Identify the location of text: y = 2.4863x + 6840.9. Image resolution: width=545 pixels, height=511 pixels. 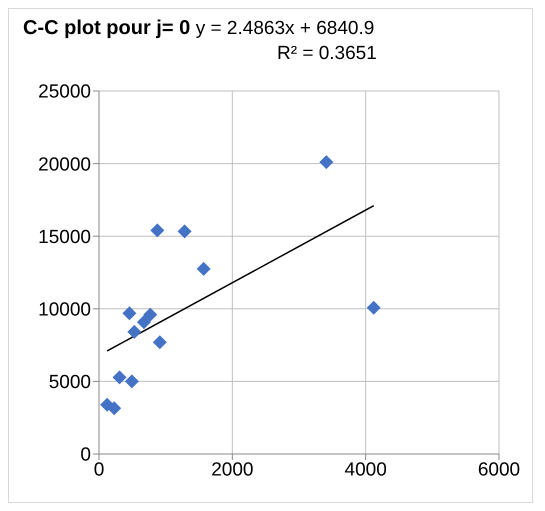
(285, 28).